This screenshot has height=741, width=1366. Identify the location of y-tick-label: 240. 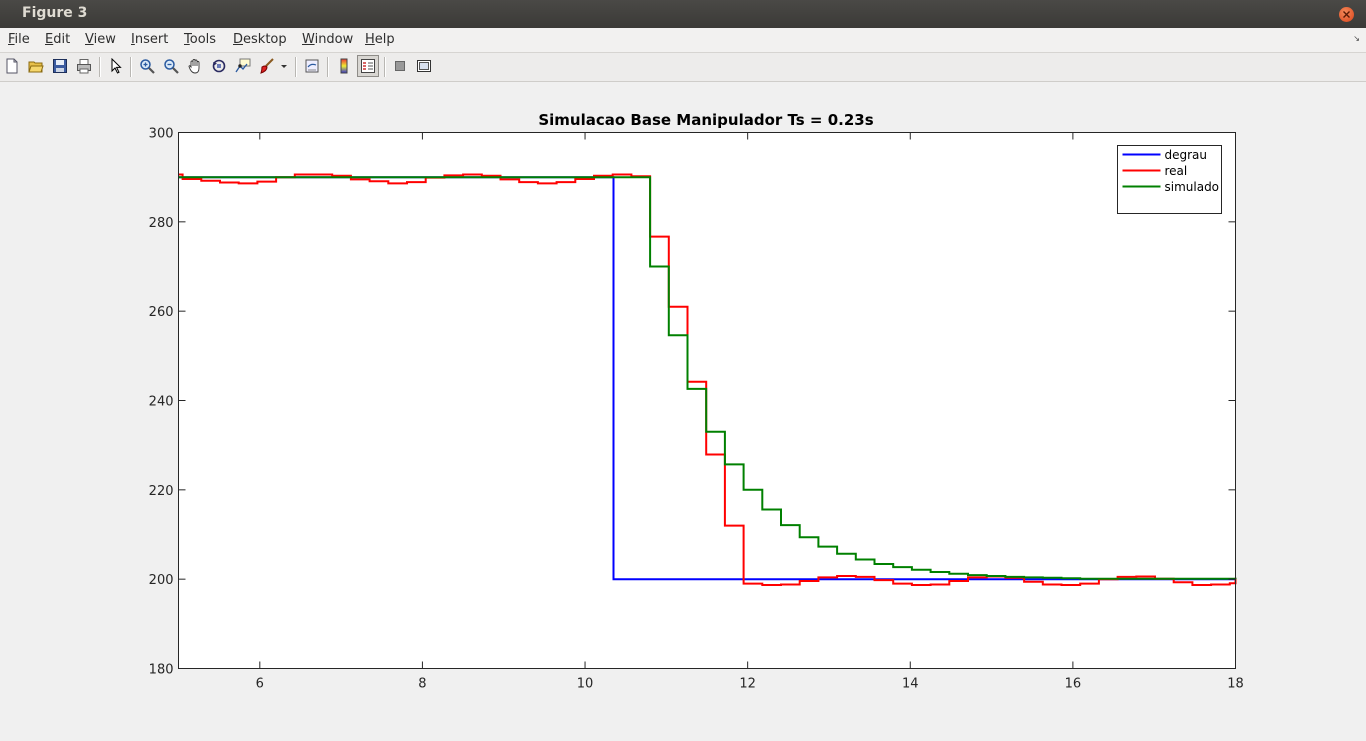
(161, 402).